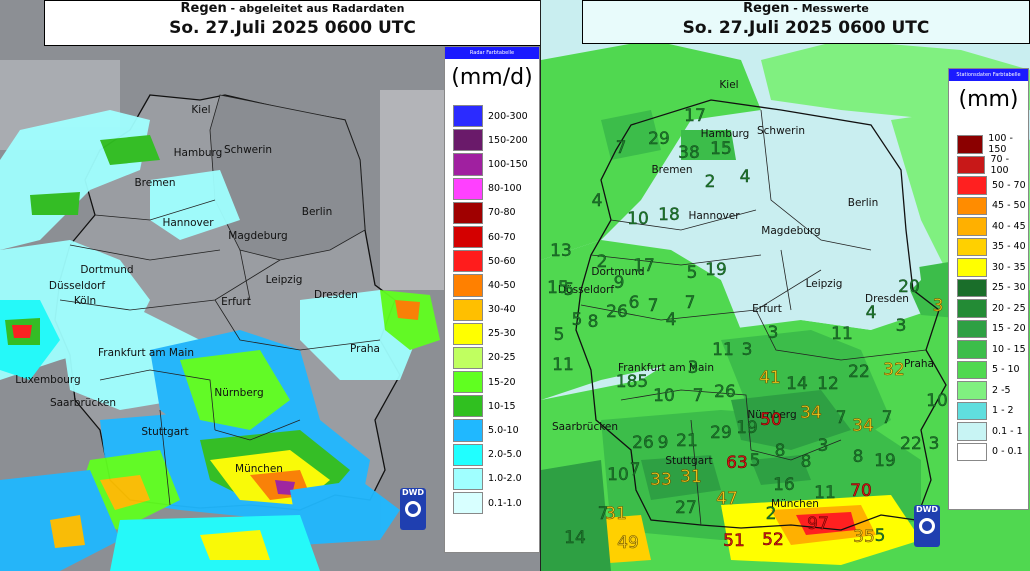 The image size is (1030, 571). What do you see at coordinates (413, 492) in the screenshot?
I see `dwd-logo-text: DWD` at bounding box center [413, 492].